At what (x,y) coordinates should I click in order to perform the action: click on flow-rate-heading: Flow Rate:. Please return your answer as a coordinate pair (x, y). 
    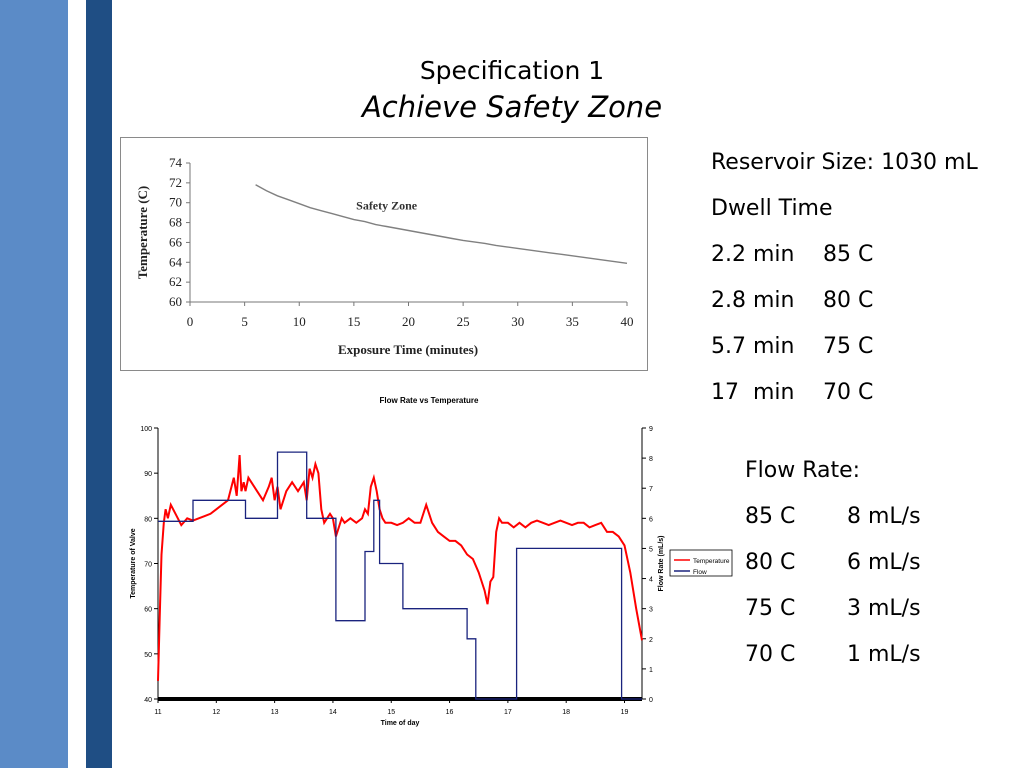
    Looking at the image, I should click on (803, 470).